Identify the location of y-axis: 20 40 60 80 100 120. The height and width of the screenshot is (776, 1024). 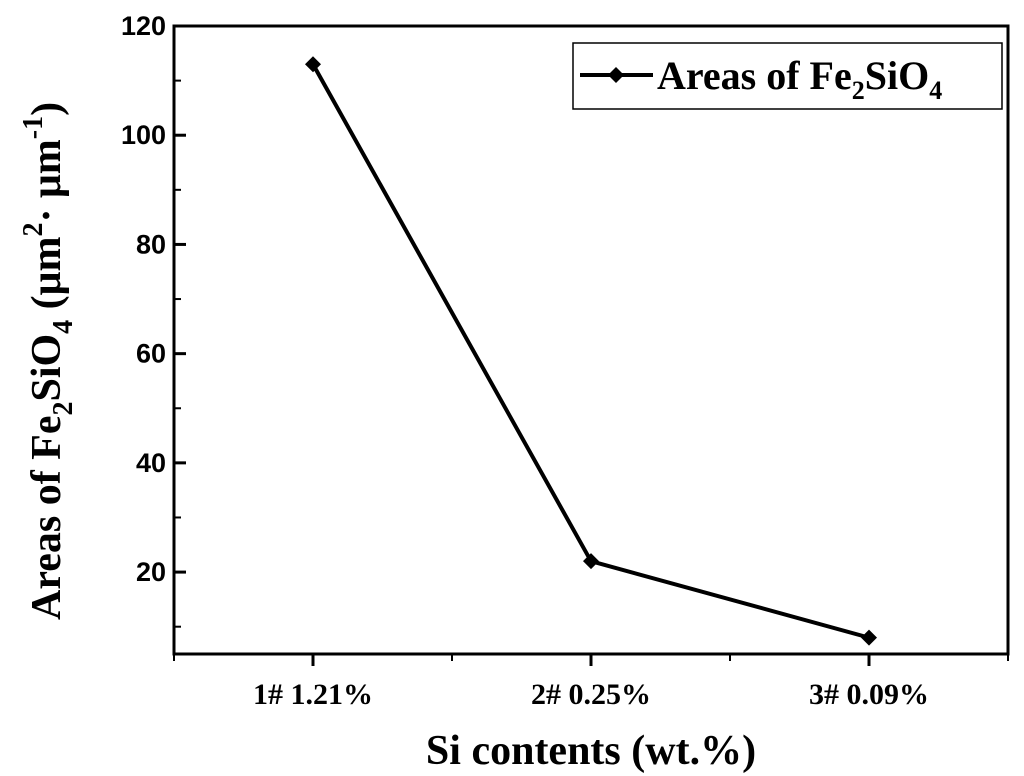
(153, 319).